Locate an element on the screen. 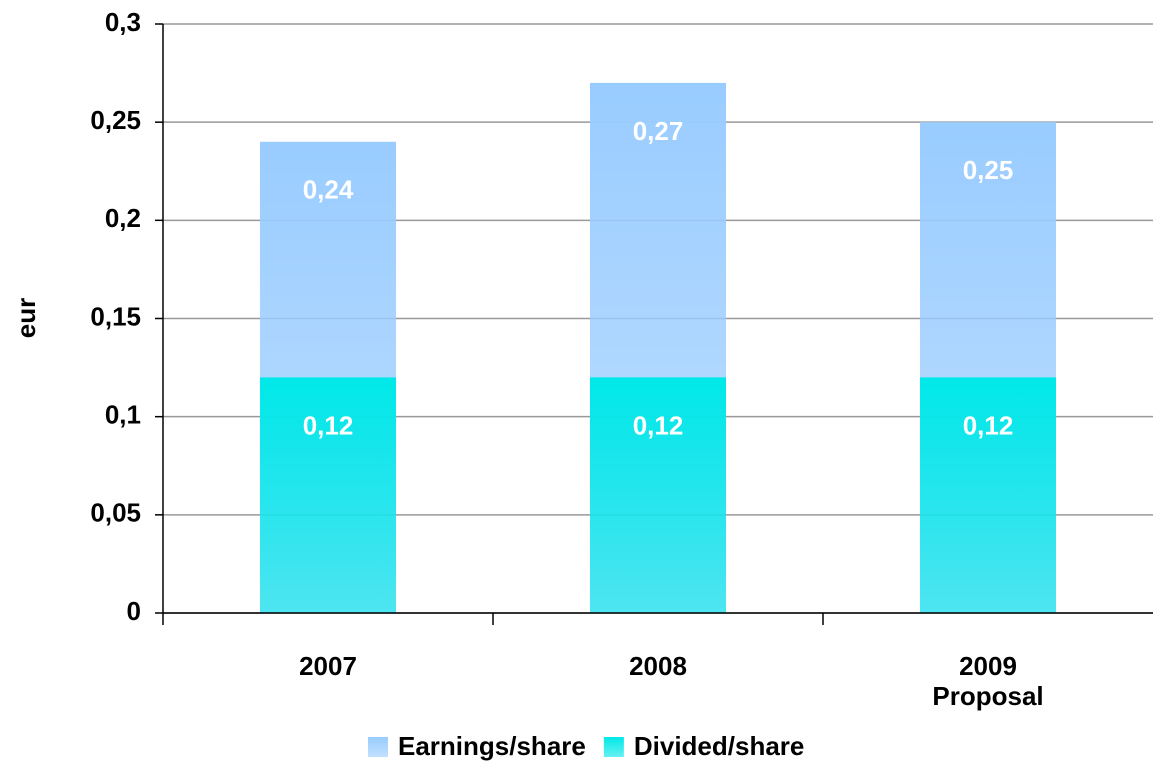 The height and width of the screenshot is (772, 1155). y-axis-label: eur is located at coordinates (26, 318).